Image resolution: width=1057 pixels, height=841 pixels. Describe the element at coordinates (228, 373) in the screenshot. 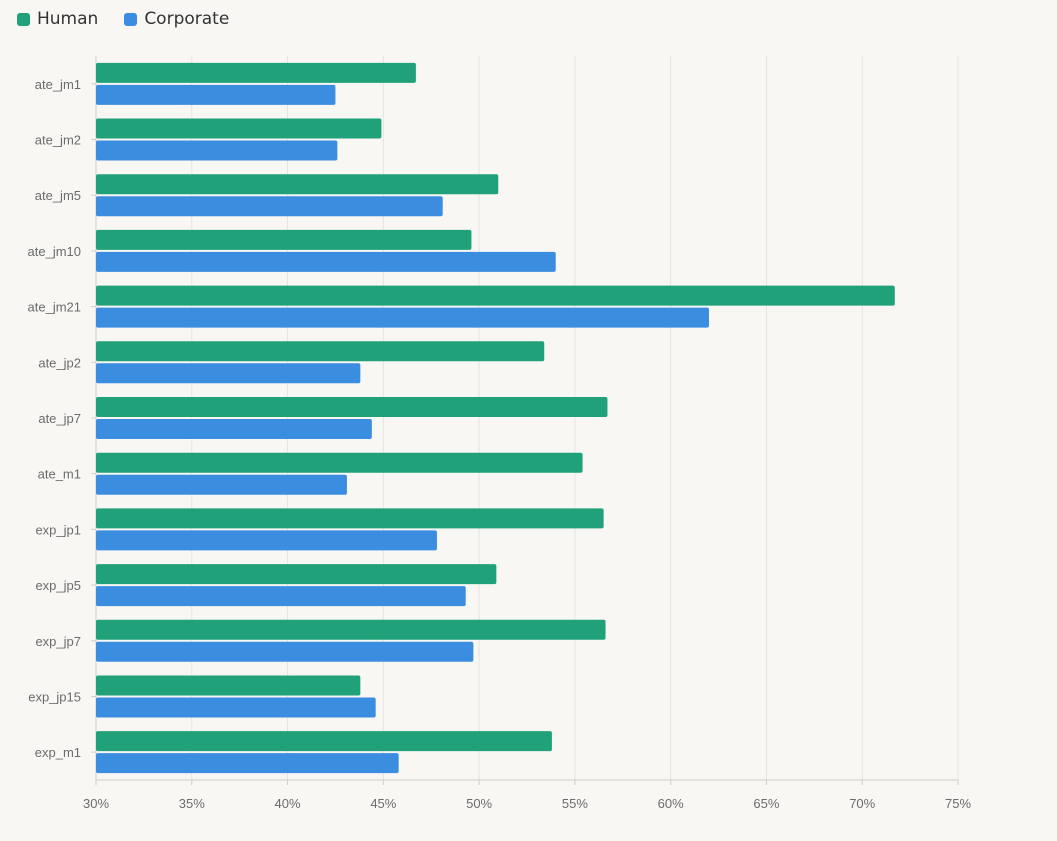

I see `bar-corporate-ate-jp2` at that location.